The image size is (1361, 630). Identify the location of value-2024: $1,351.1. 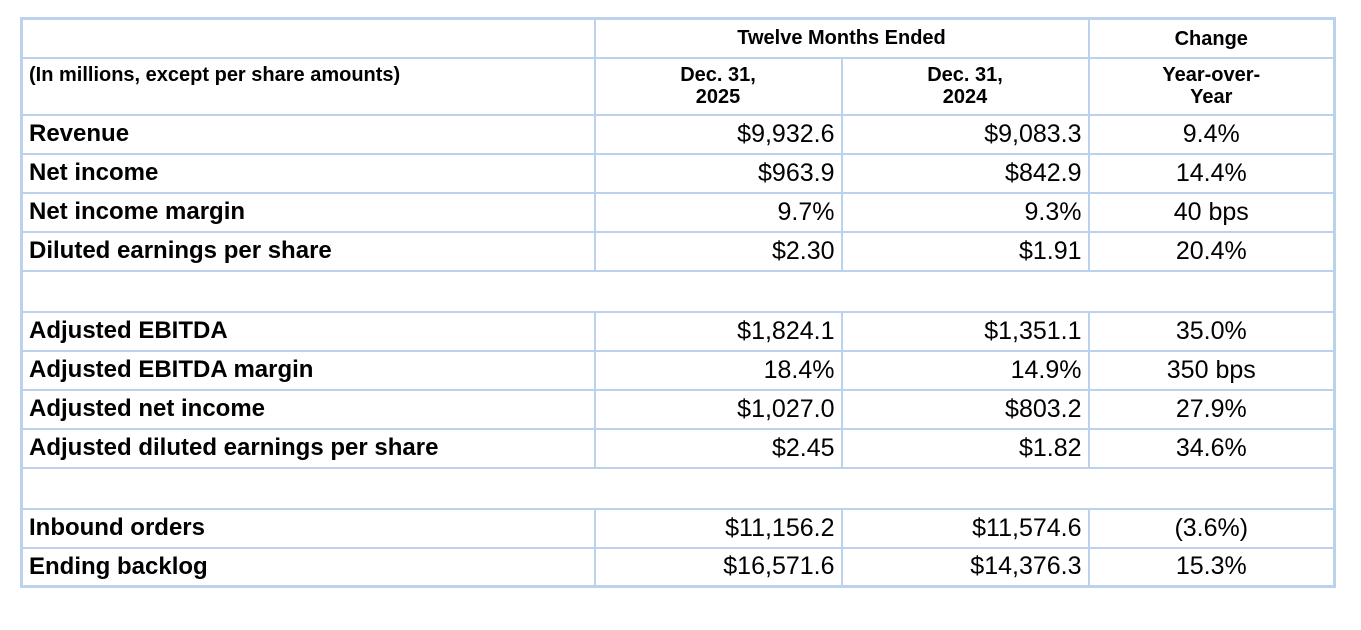
(965, 331).